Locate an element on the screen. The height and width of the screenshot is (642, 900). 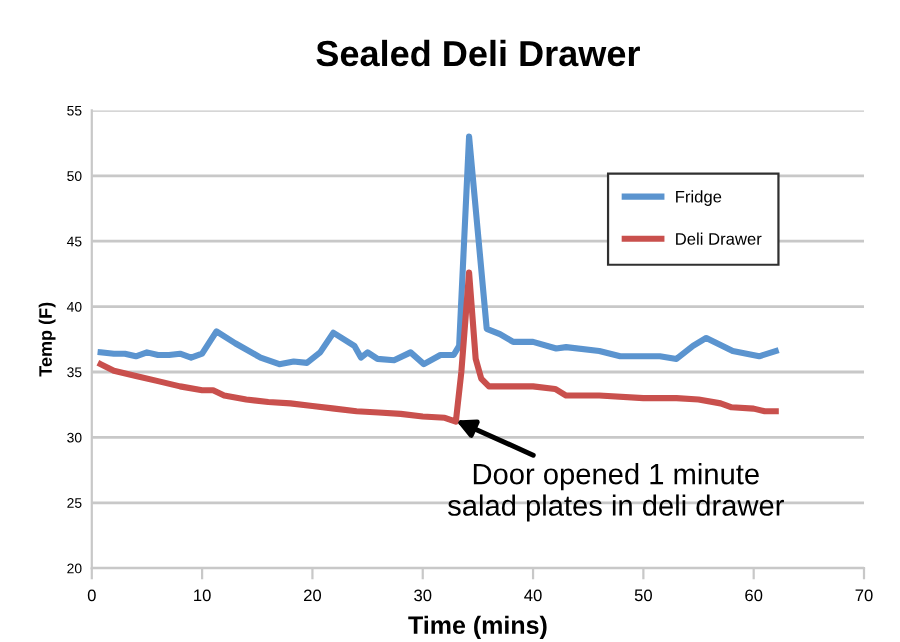
x-tick-label: 40 is located at coordinates (533, 595).